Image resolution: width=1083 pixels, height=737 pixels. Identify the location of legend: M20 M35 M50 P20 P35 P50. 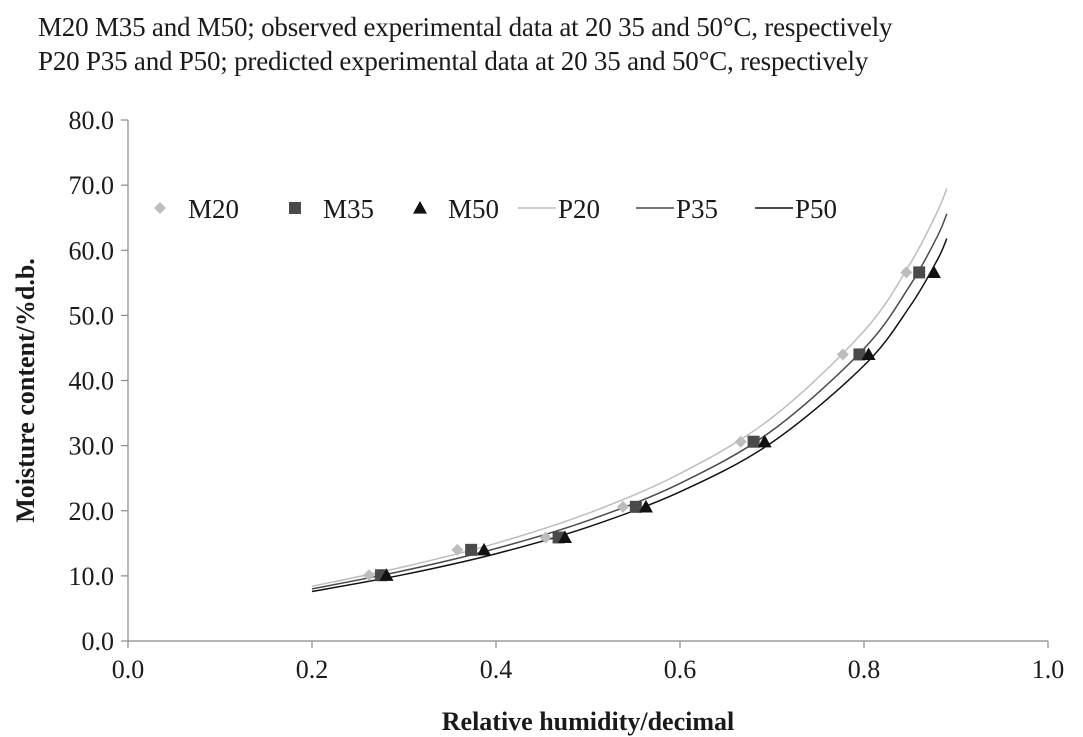
(495, 209).